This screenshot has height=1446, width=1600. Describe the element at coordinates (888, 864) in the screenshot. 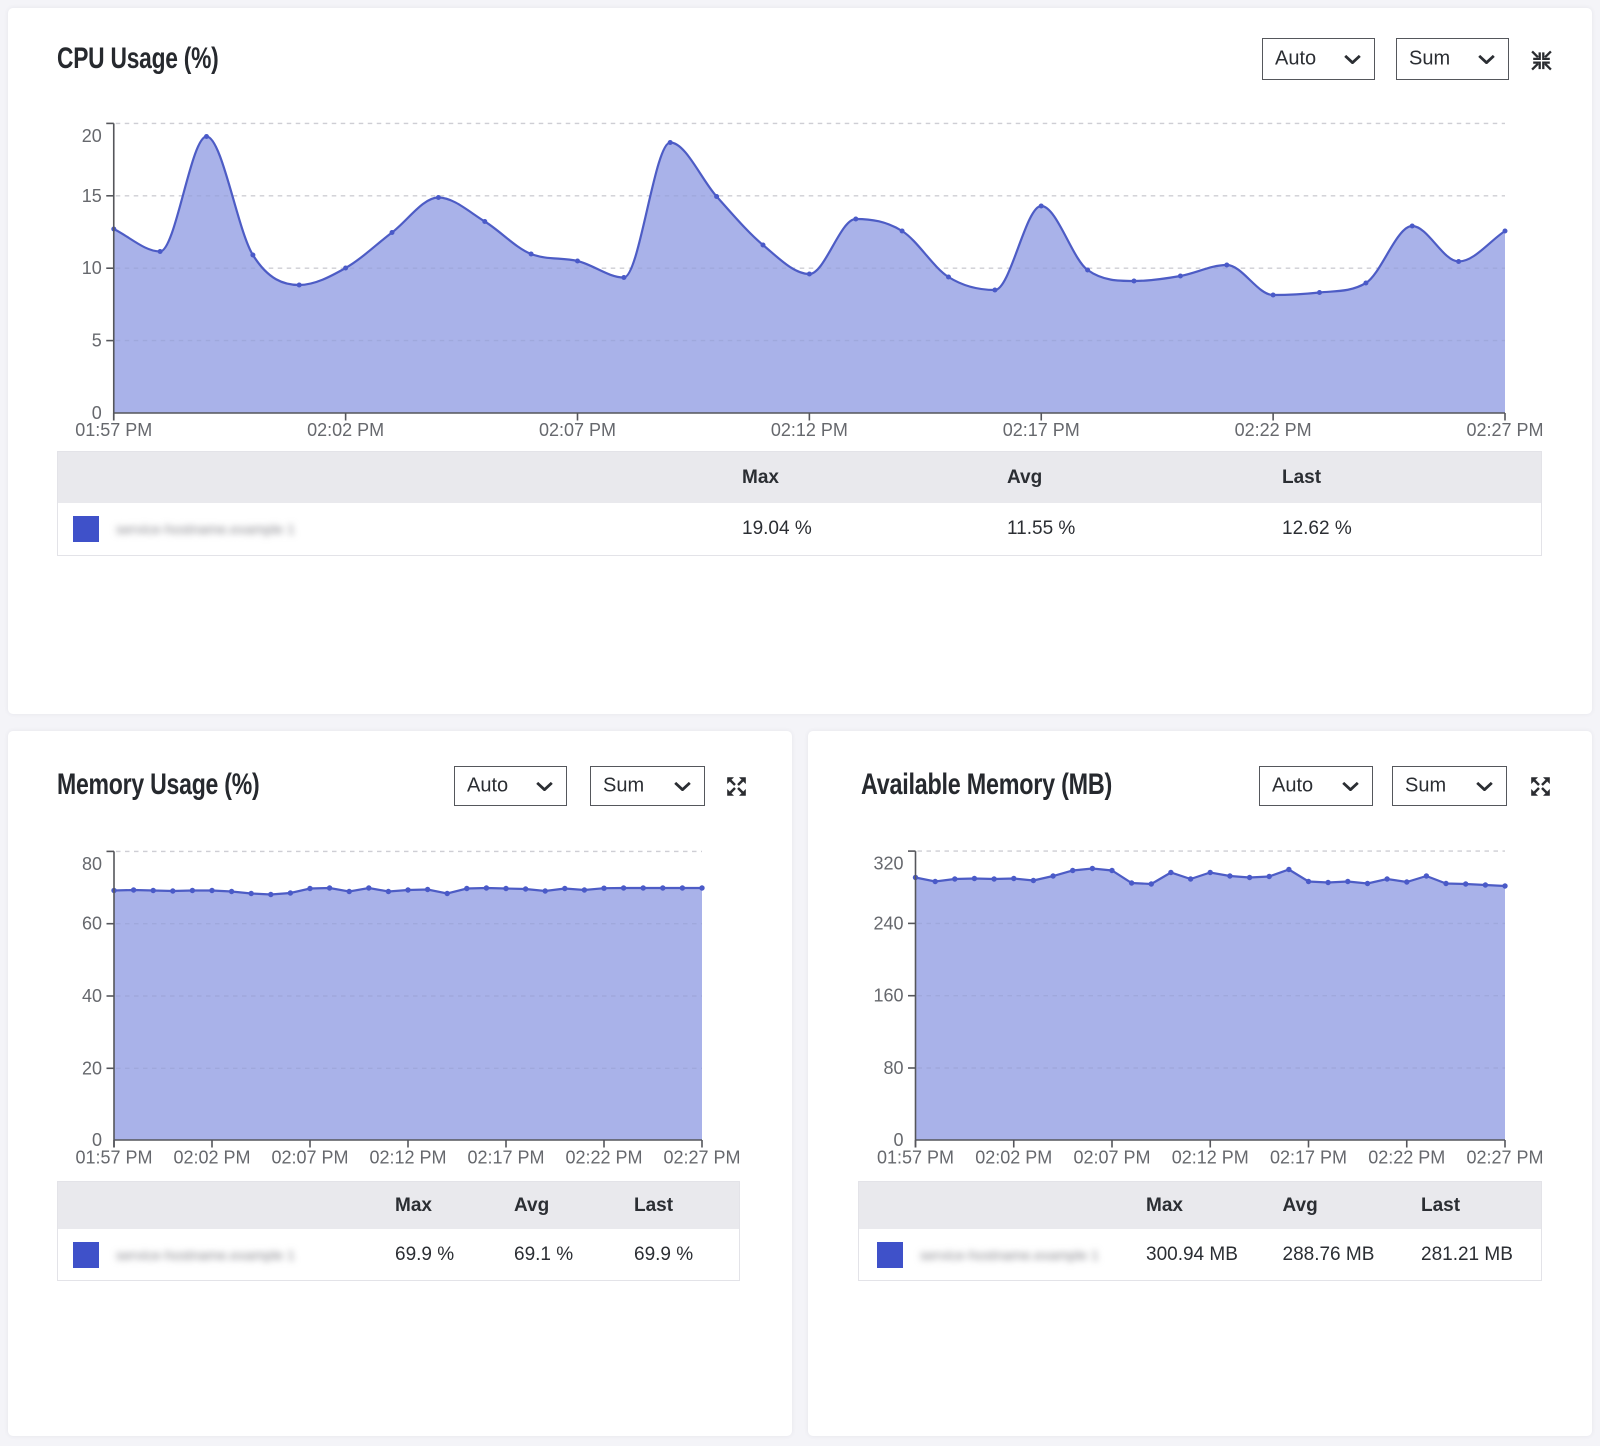

I see `svg-text: 320` at that location.